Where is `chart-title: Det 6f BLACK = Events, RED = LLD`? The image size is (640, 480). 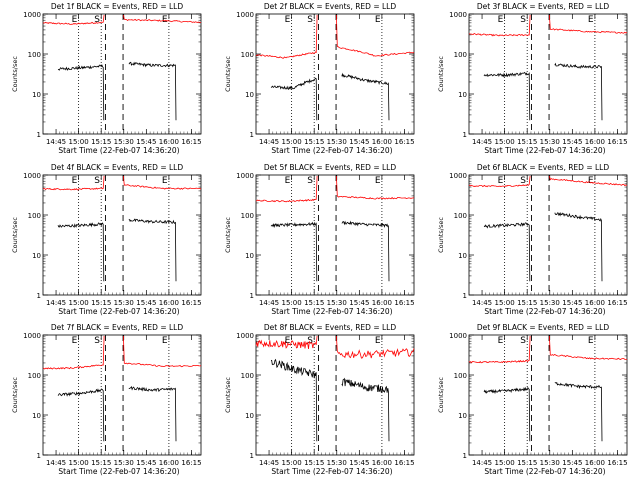 chart-title: Det 6f BLACK = Events, RED = LLD is located at coordinates (543, 167).